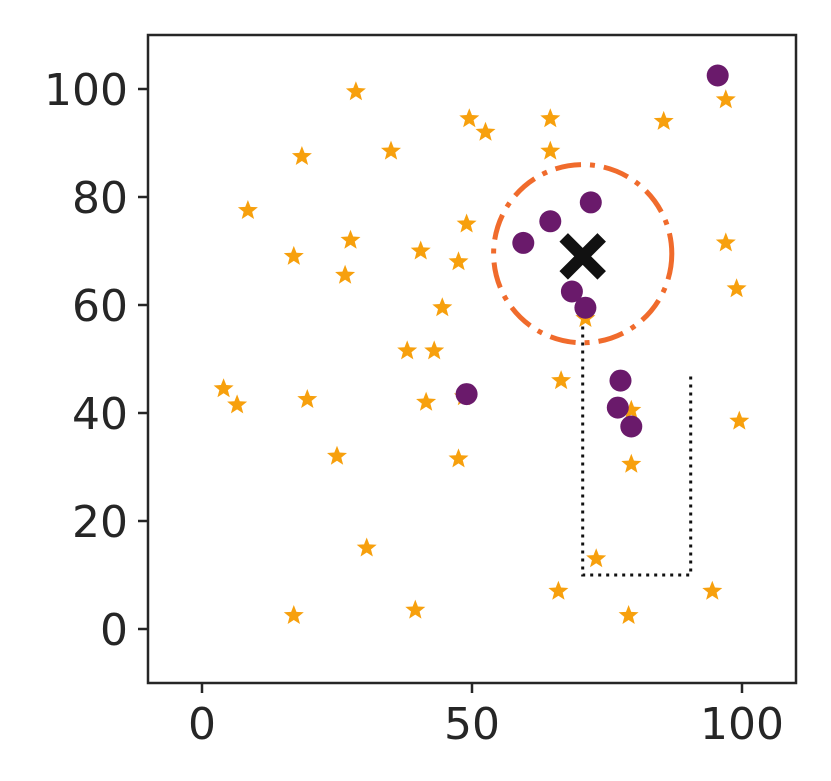  I want to click on x-tick-label: 0, so click(202, 724).